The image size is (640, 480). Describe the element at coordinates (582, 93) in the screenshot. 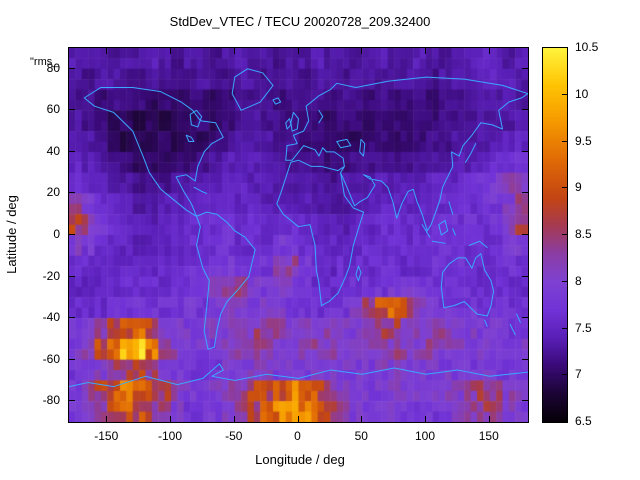

I see `colorbar-tick-label: 10` at that location.